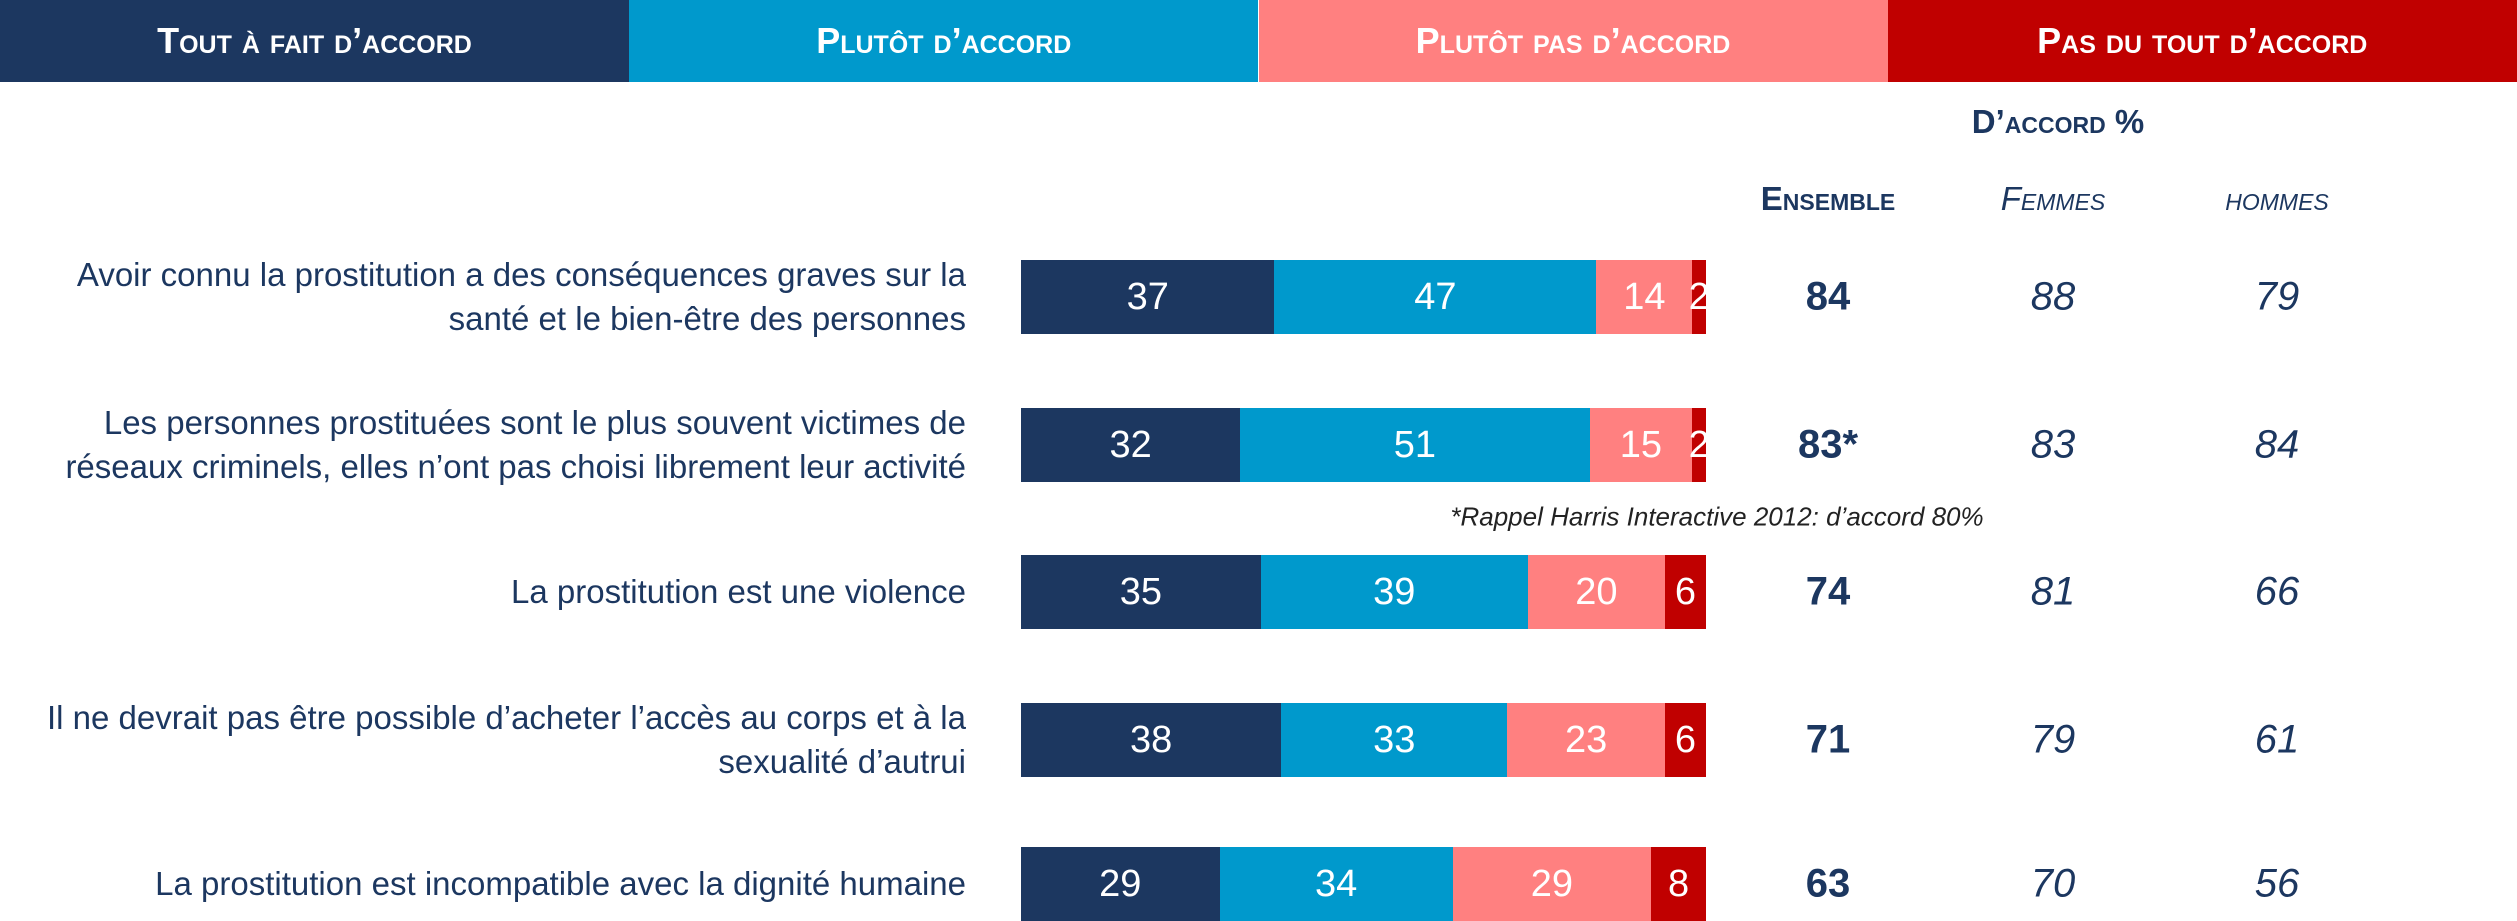 The height and width of the screenshot is (921, 2517). I want to click on data-label: 8, so click(1679, 883).